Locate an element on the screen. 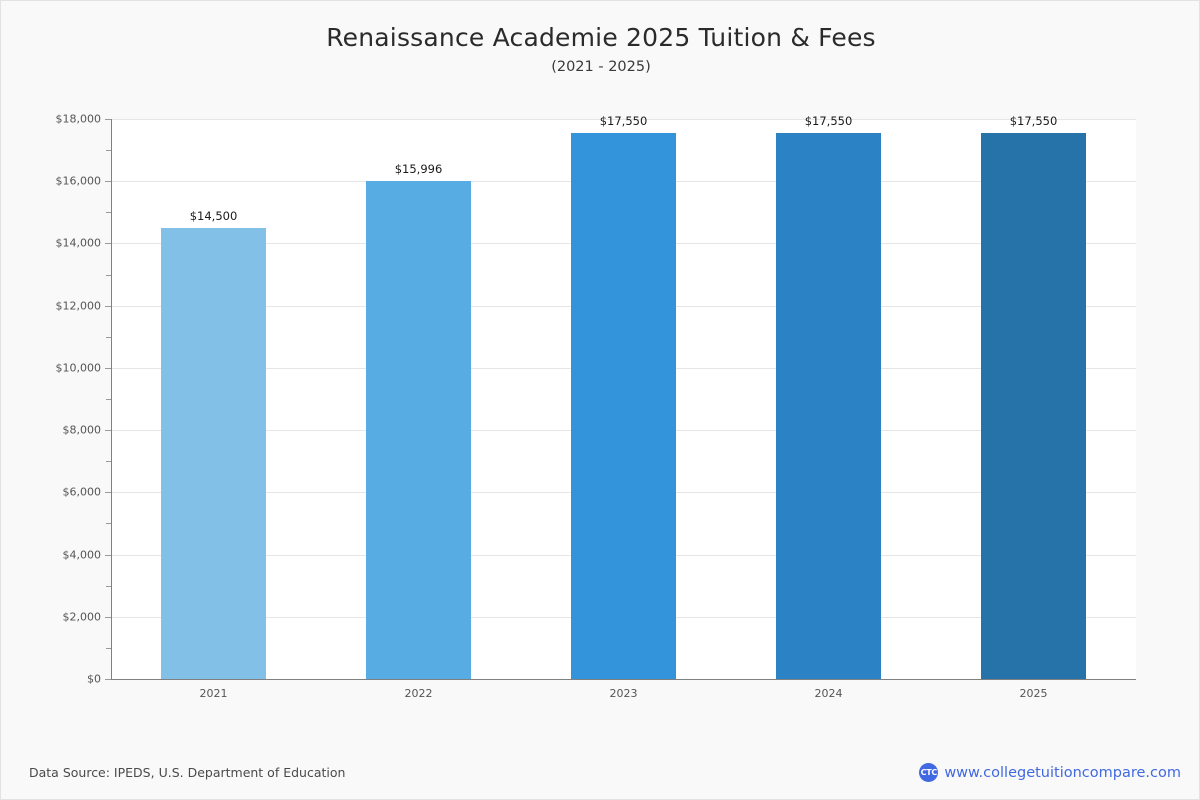 The image size is (1200, 800). y-axis-label: $12,000 is located at coordinates (78, 306).